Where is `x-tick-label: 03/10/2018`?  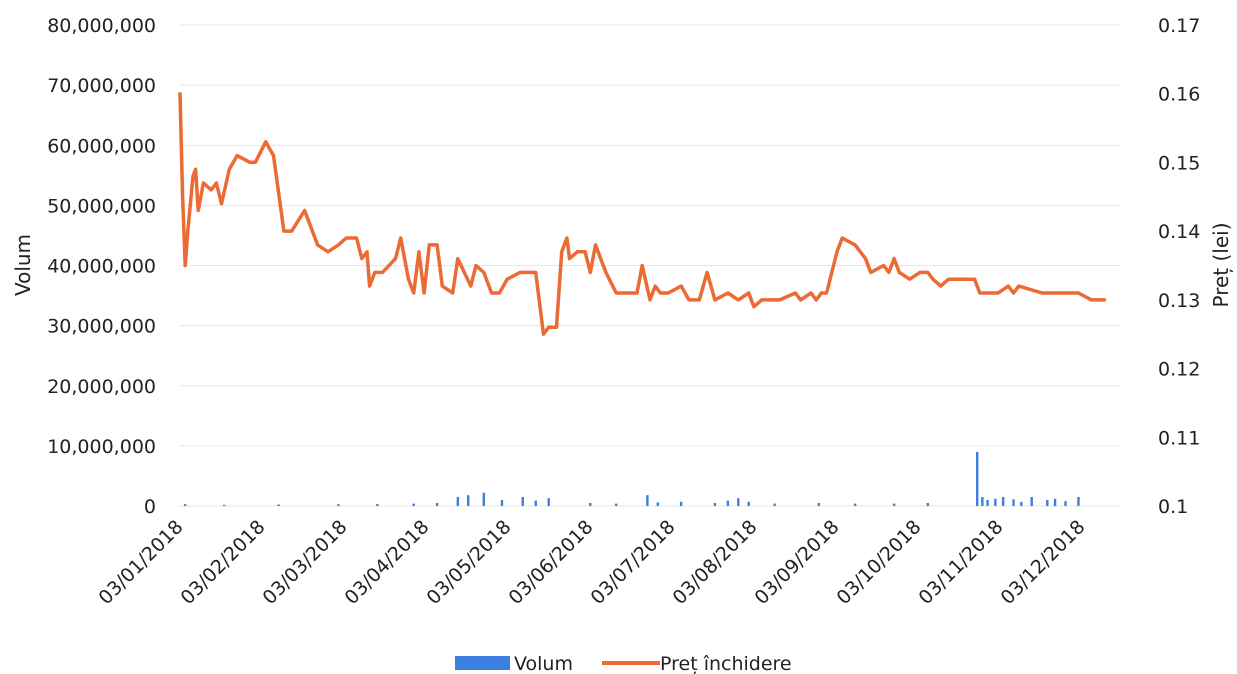
x-tick-label: 03/10/2018 is located at coordinates (879, 562).